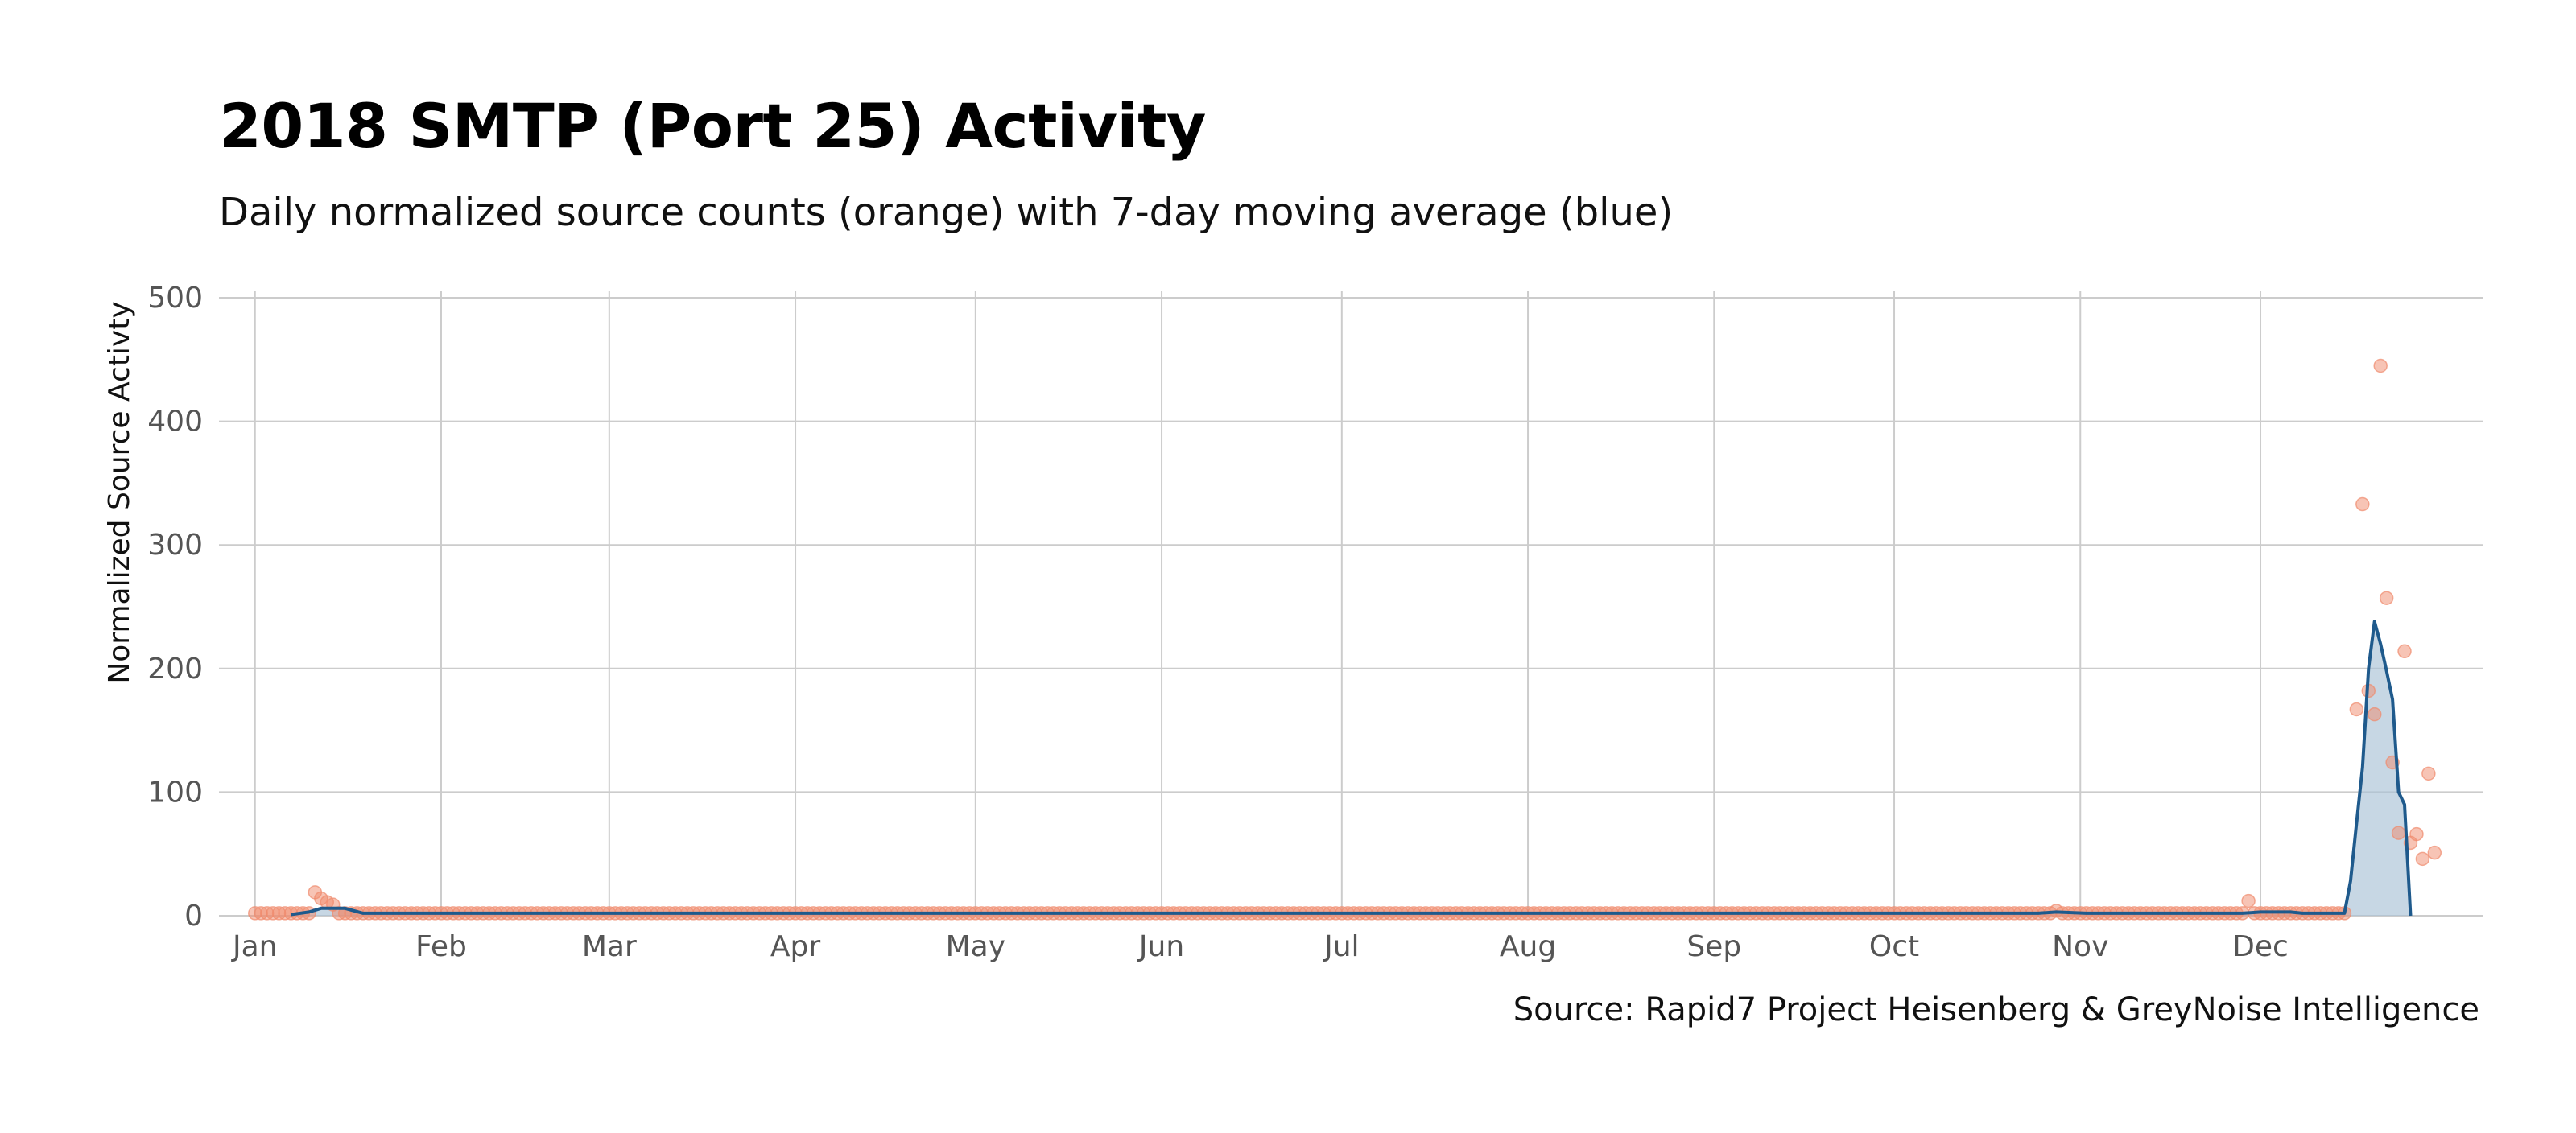 Image resolution: width=2576 pixels, height=1133 pixels. I want to click on y-tick-label: 500, so click(175, 298).